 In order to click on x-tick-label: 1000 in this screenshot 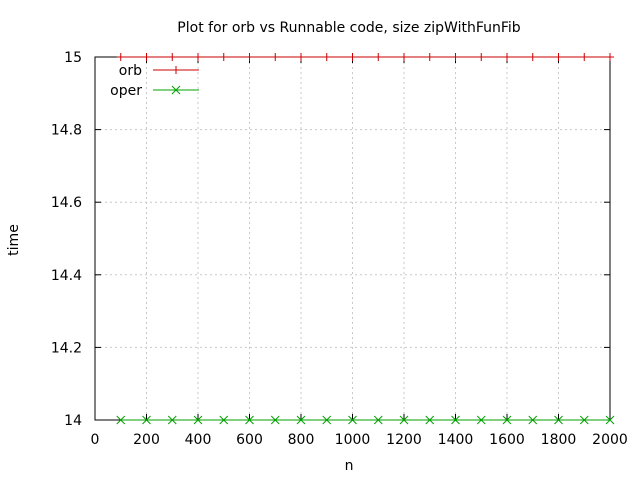, I will do `click(353, 440)`.